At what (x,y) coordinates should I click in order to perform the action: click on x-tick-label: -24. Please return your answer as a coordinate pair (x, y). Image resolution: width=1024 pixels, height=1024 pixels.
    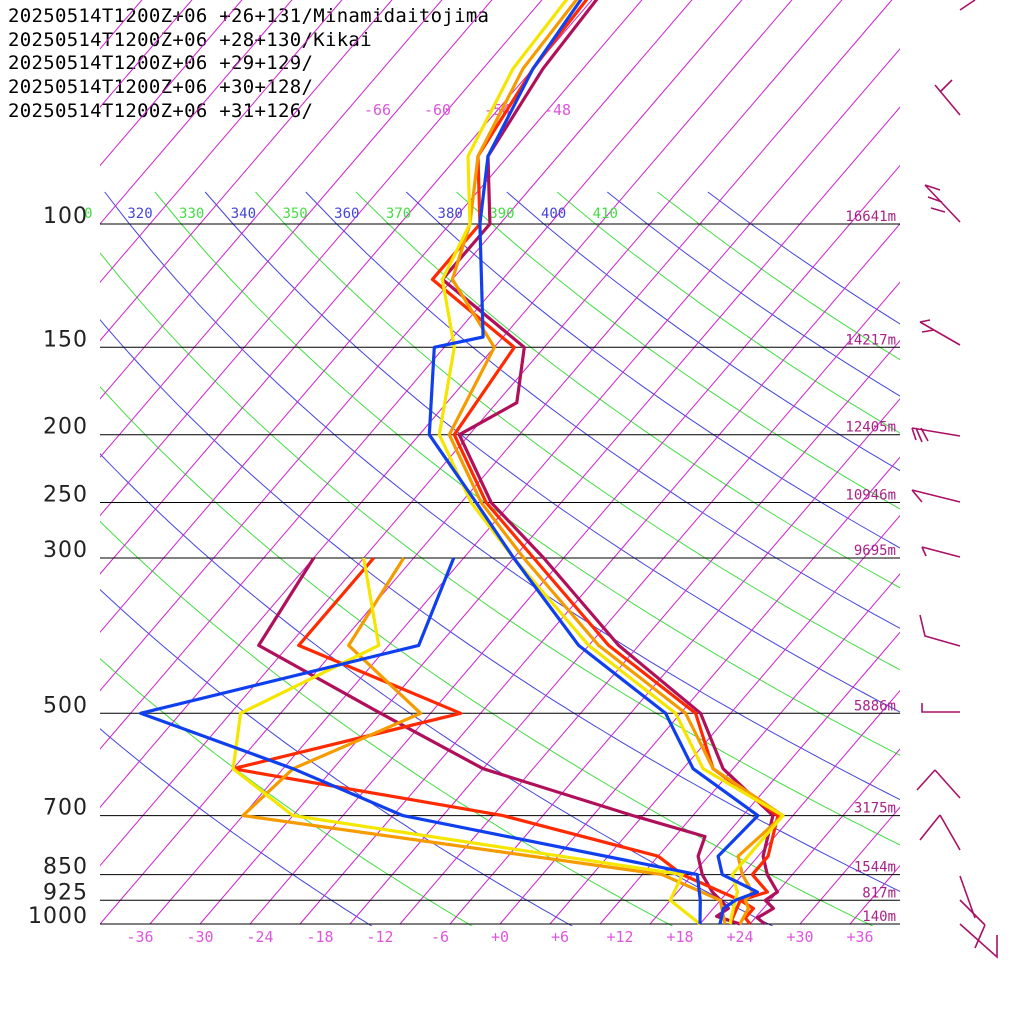
    Looking at the image, I should click on (259, 937).